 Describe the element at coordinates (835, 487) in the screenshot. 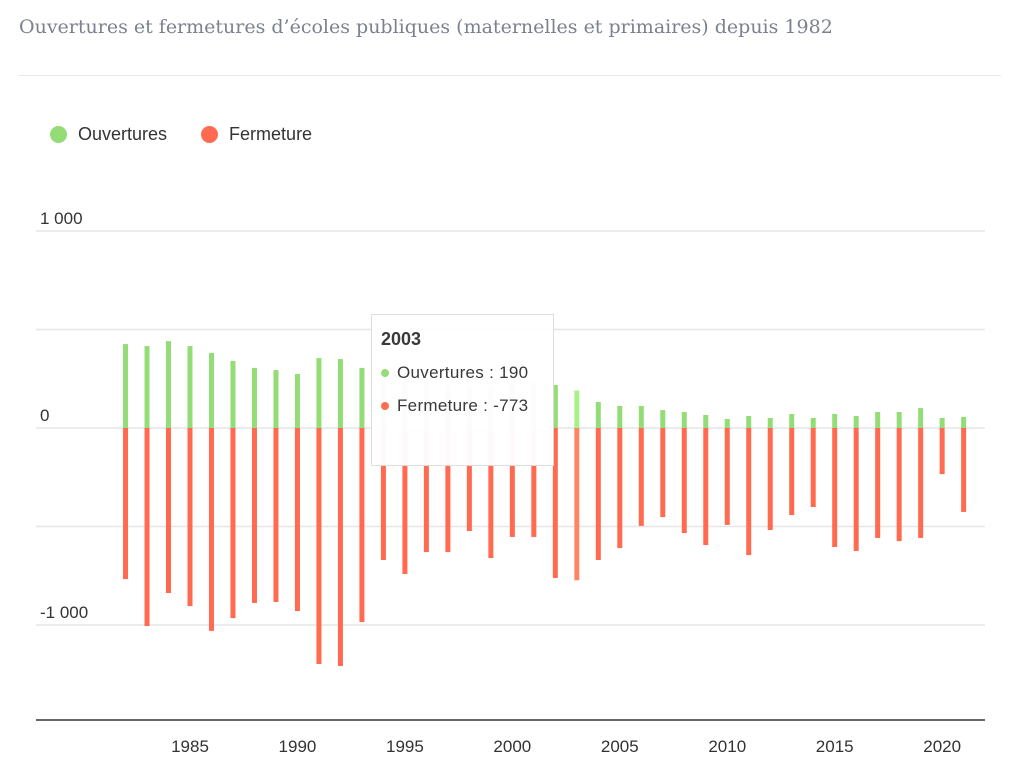

I see `bar-fermeture-2015` at that location.